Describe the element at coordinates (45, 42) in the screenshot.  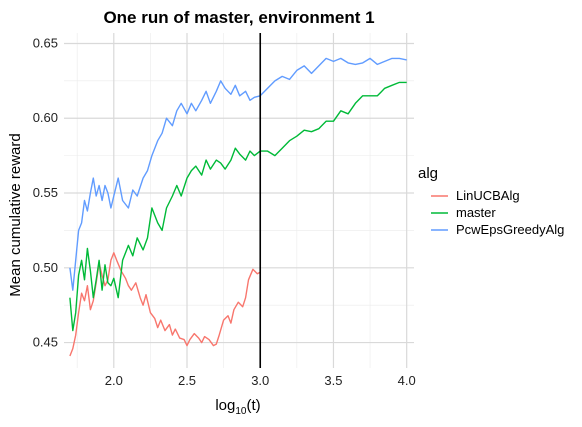
I see `y-tick-label: 0.65` at that location.